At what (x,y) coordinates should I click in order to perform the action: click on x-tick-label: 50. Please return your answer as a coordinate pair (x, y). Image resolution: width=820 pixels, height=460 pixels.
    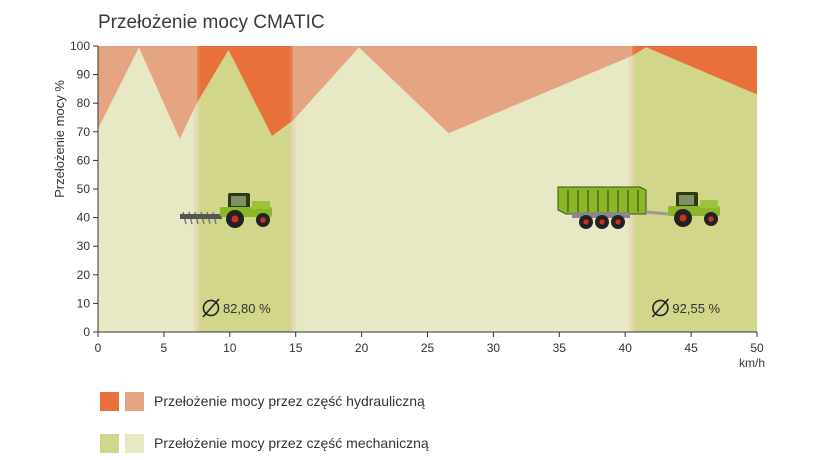
    Looking at the image, I should click on (757, 348).